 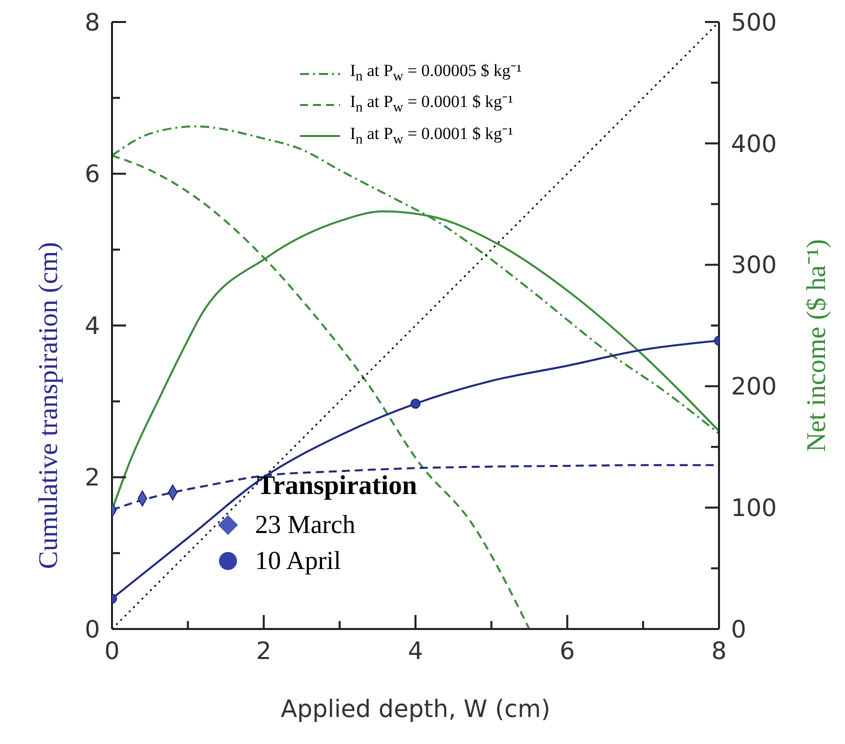 What do you see at coordinates (719, 651) in the screenshot?
I see `x-tick-label: 8` at bounding box center [719, 651].